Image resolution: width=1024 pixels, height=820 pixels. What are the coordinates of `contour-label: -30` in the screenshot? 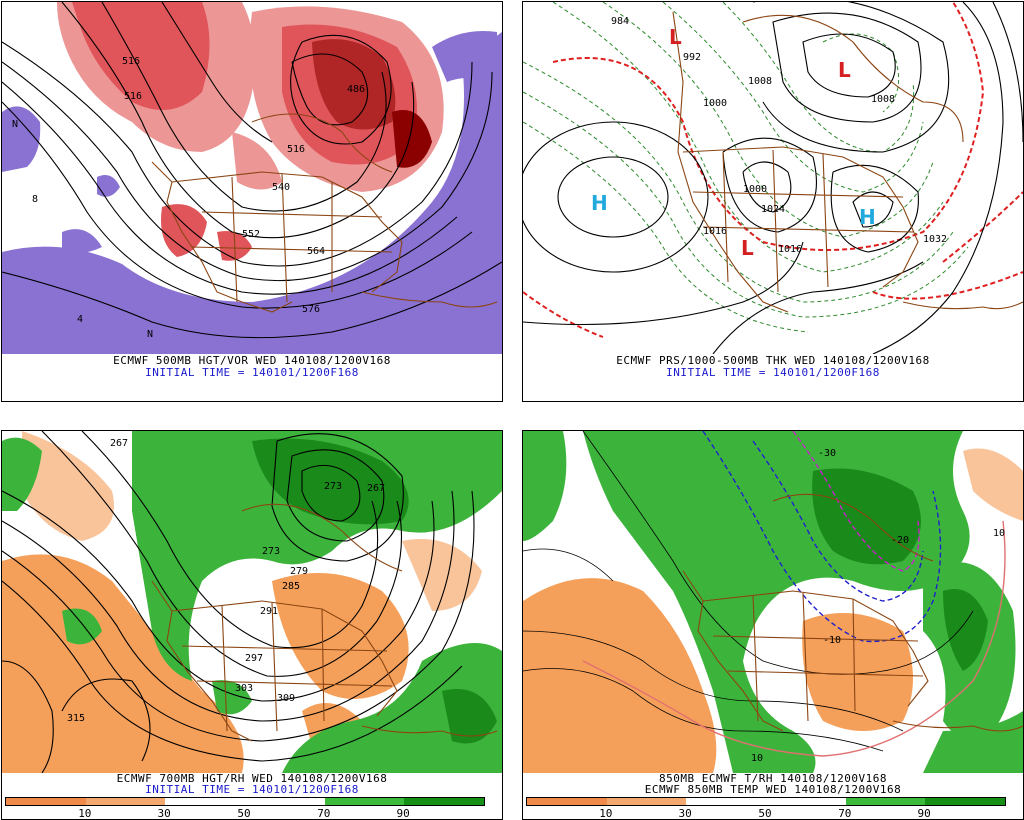 It's located at (827, 453).